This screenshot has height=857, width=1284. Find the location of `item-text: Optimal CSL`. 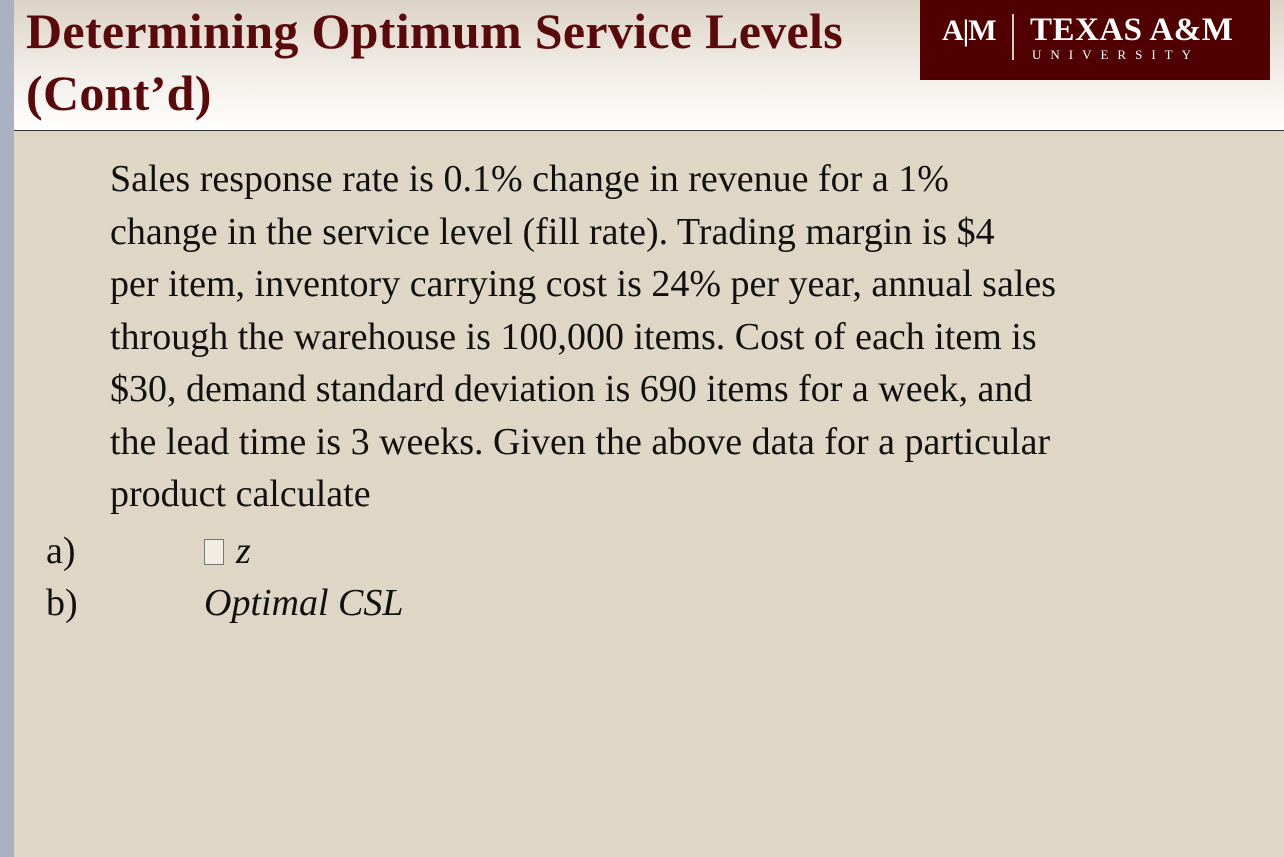

item-text: Optimal CSL is located at coordinates (304, 603).